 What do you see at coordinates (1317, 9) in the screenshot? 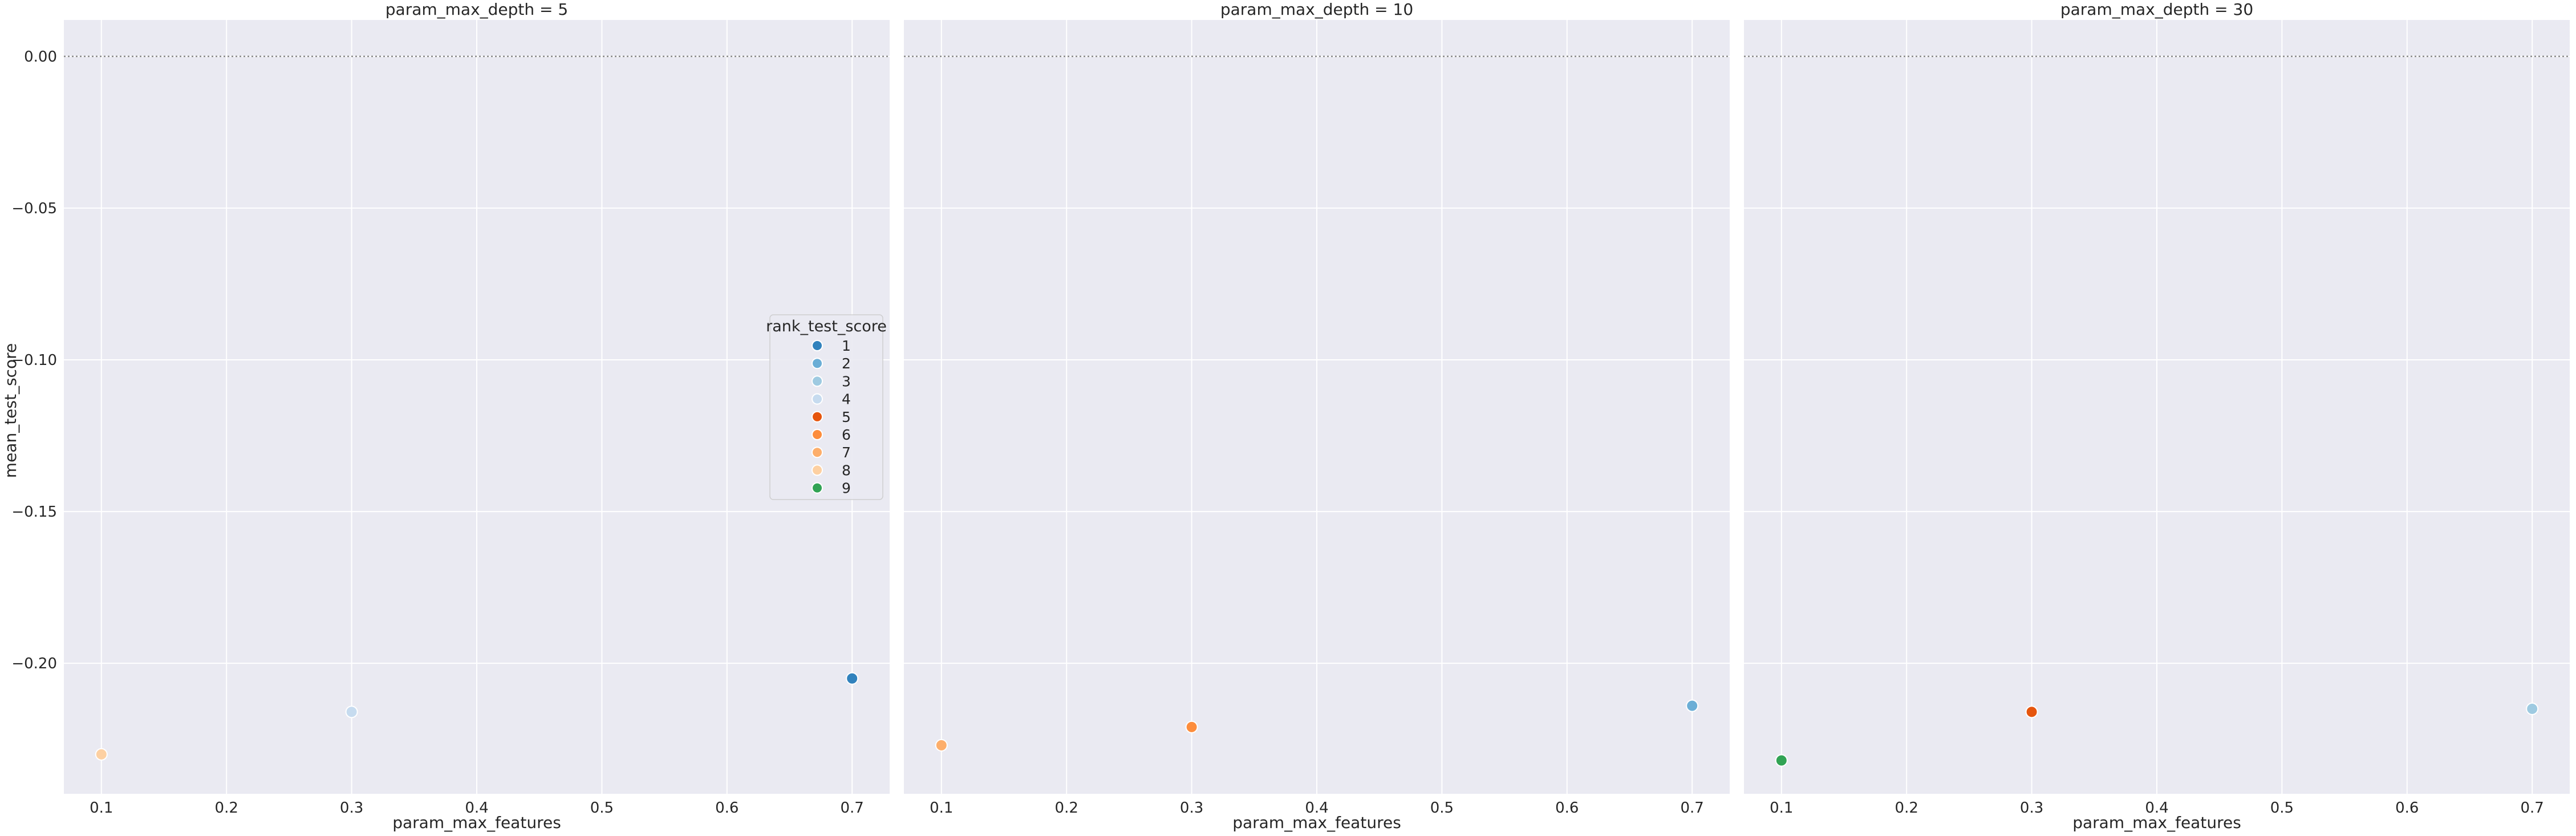
I see `panel-title: param_max_depth = 10` at bounding box center [1317, 9].